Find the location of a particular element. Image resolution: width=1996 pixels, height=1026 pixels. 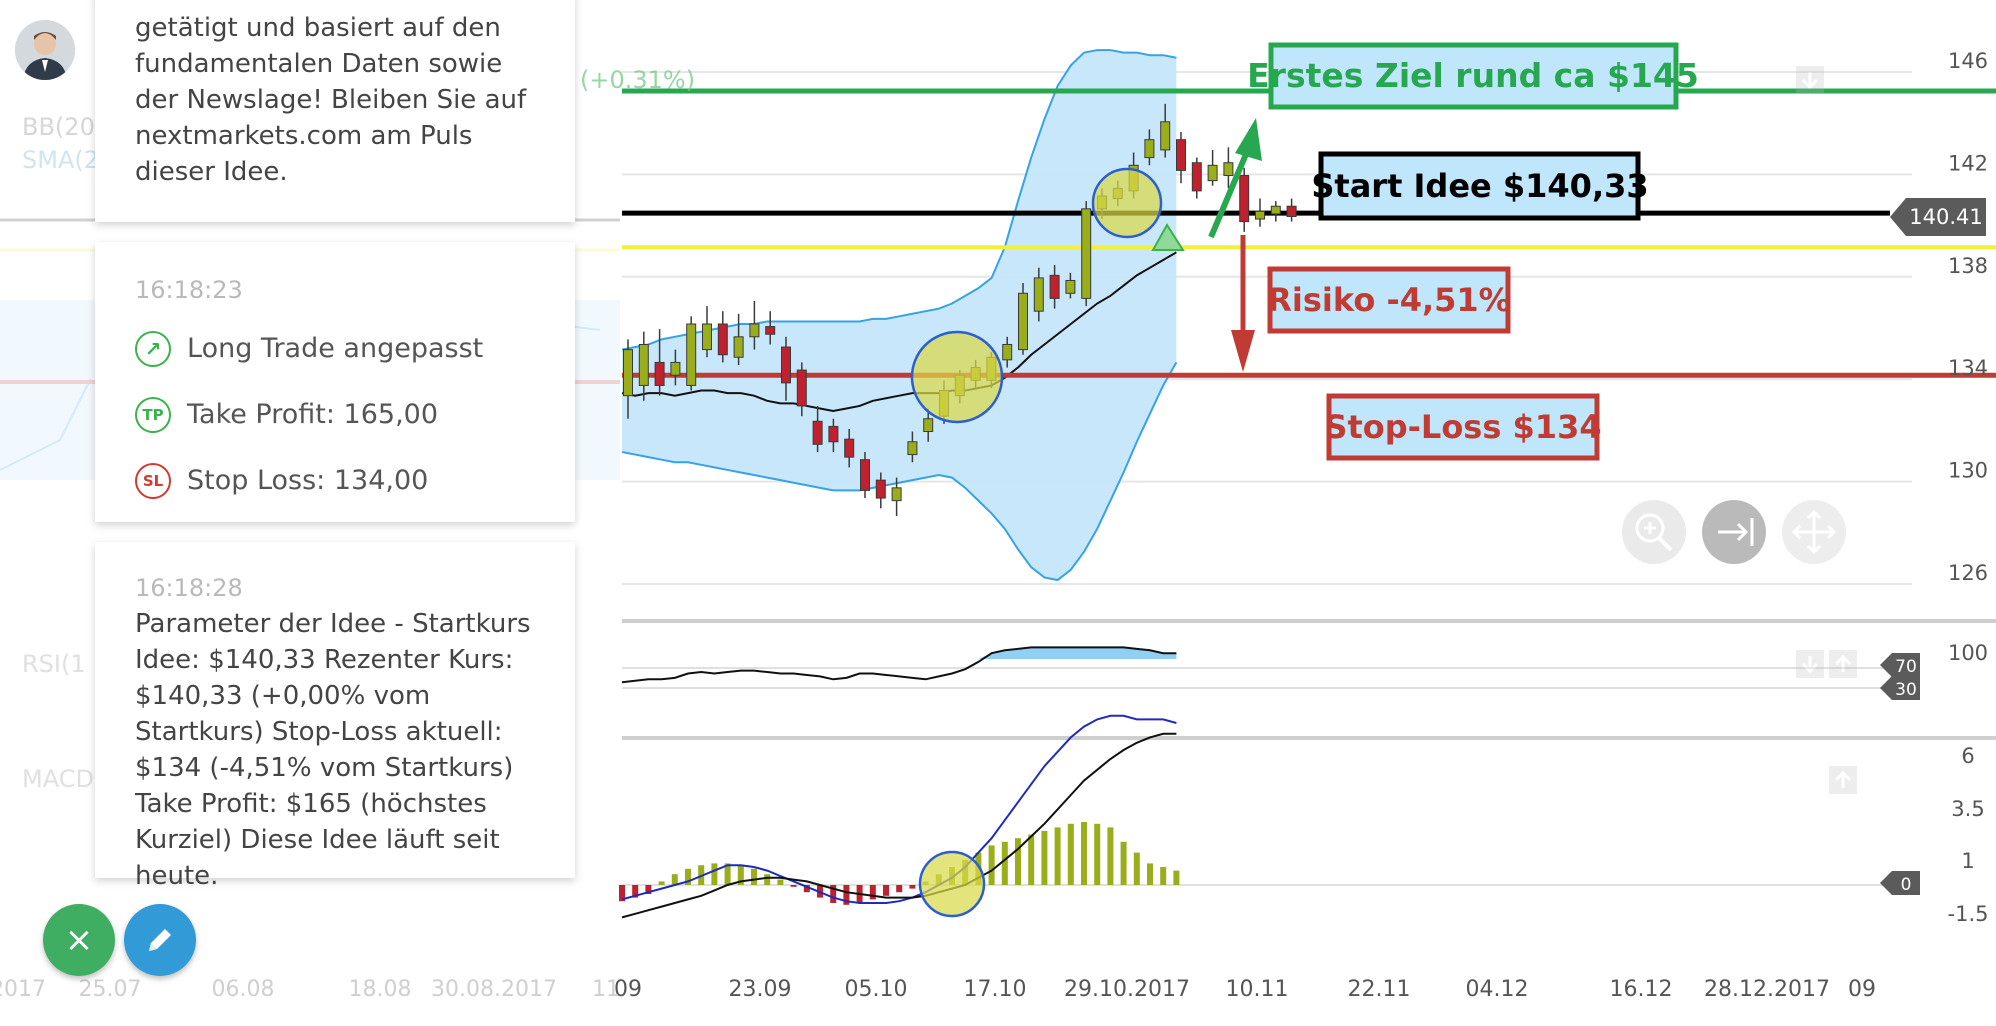

current-price-text: 140.41 is located at coordinates (1945, 217).